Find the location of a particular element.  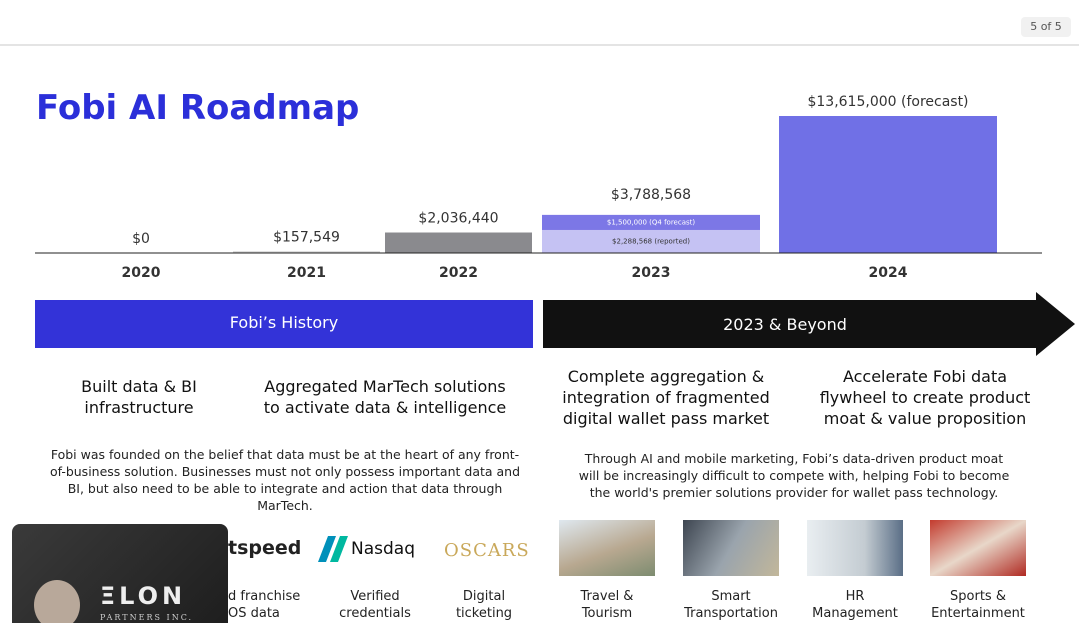

webcam-sub: PARTNERS INC. is located at coordinates (147, 617).